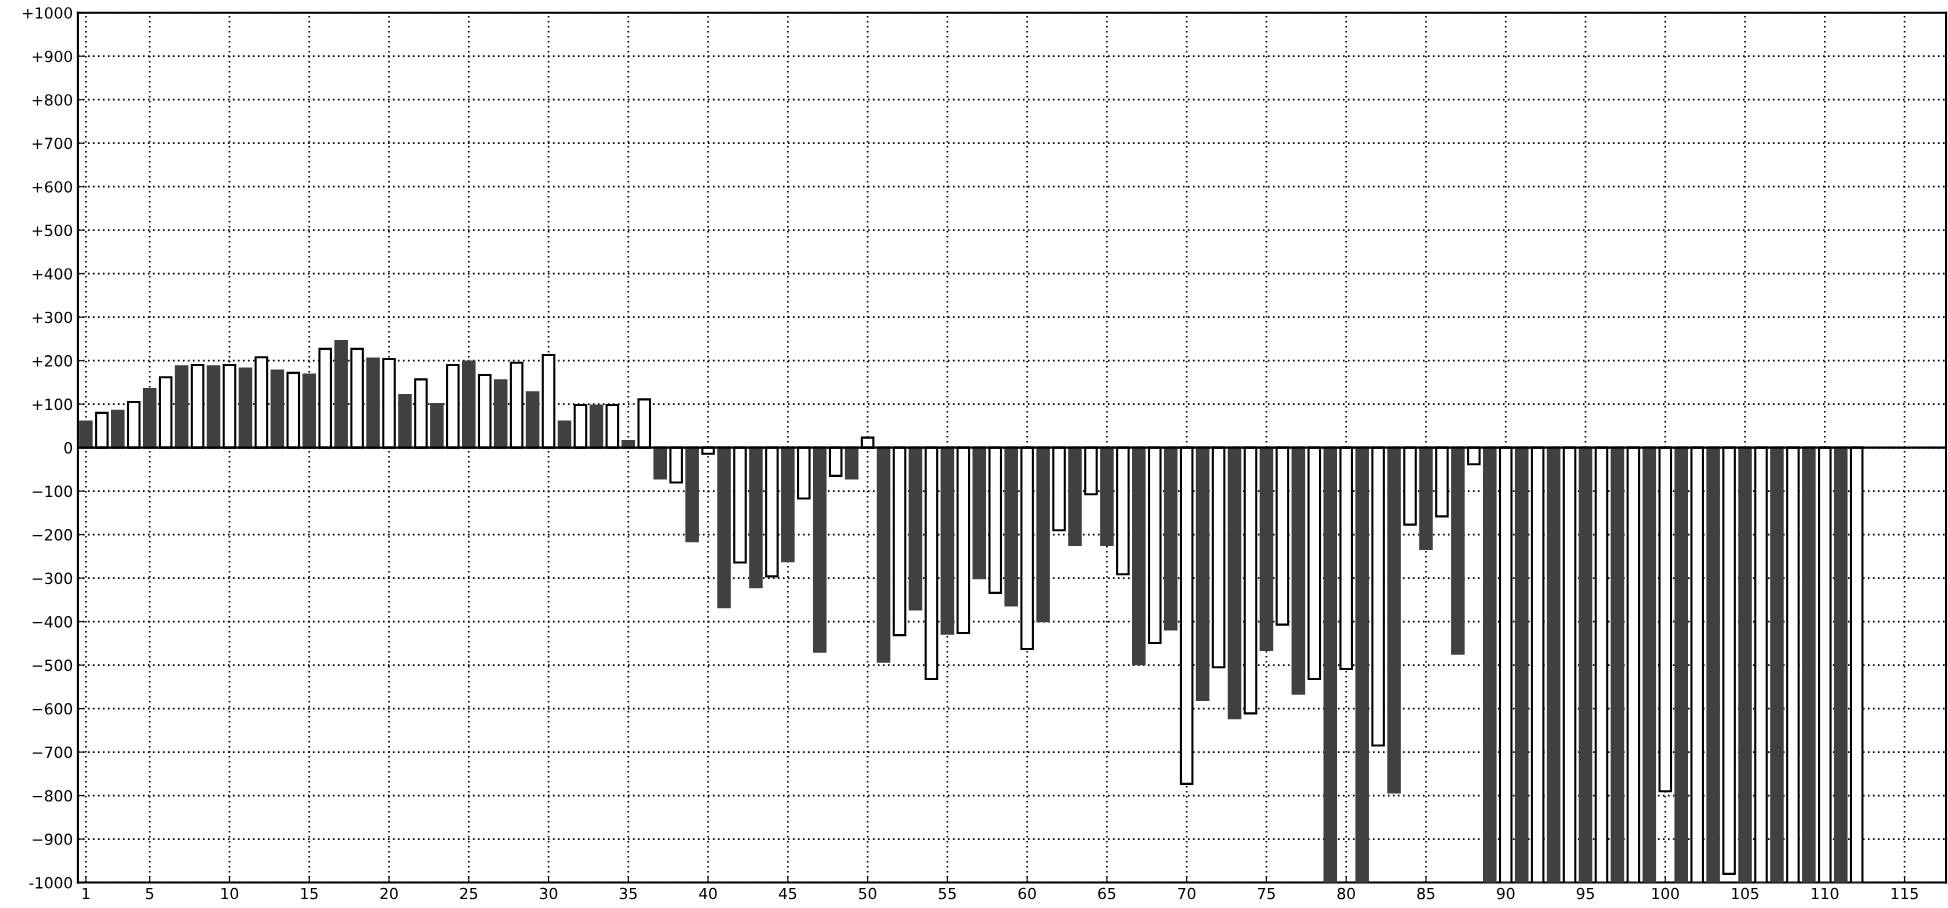  Describe the element at coordinates (52, 317) in the screenshot. I see `y-tick-label: +300` at that location.